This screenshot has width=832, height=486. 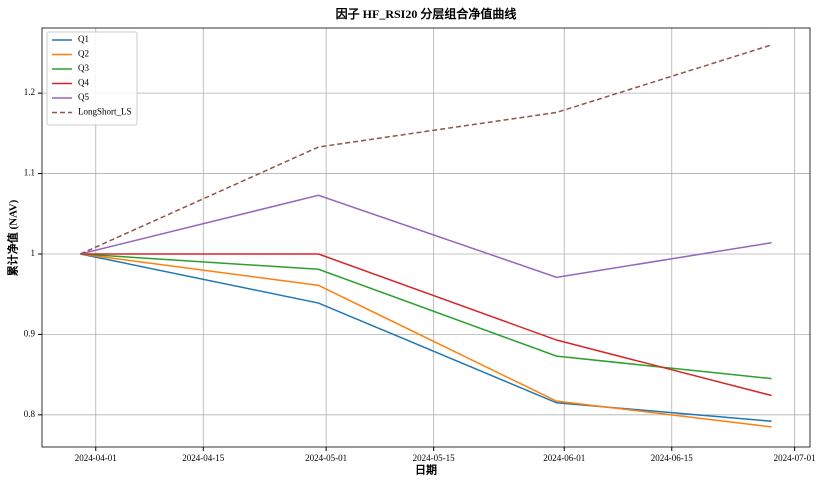 What do you see at coordinates (426, 13) in the screenshot?
I see `chart-title: 因子 HF_RSI20 分层组合净值曲线` at bounding box center [426, 13].